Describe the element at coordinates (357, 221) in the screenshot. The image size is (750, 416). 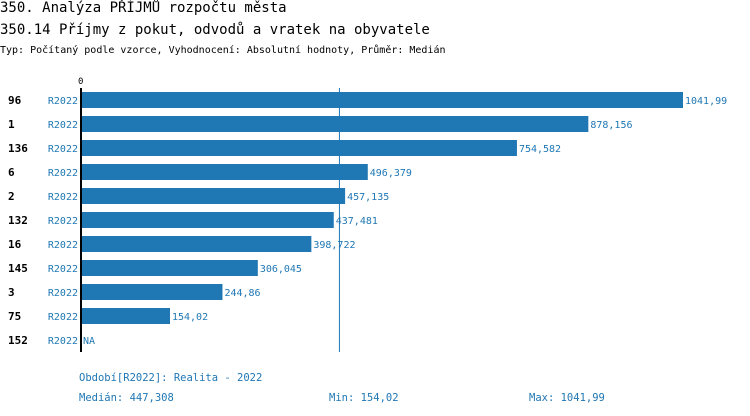
I see `value-label: 437,481` at that location.